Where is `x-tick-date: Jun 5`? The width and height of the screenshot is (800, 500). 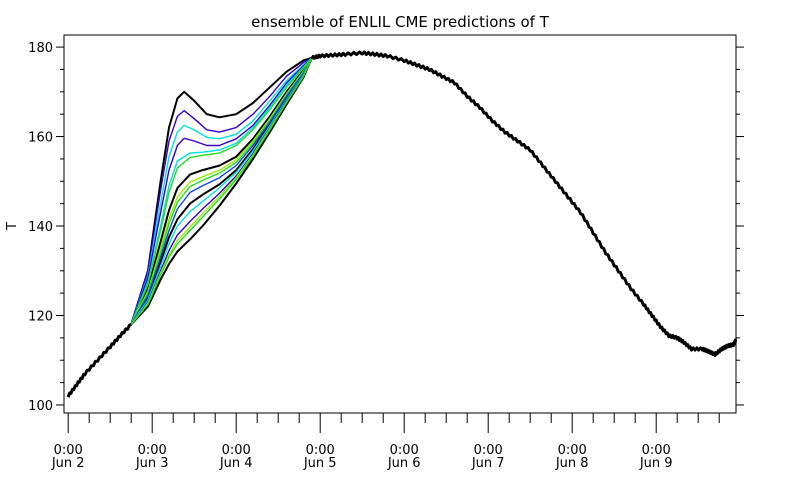 x-tick-date: Jun 5 is located at coordinates (320, 463).